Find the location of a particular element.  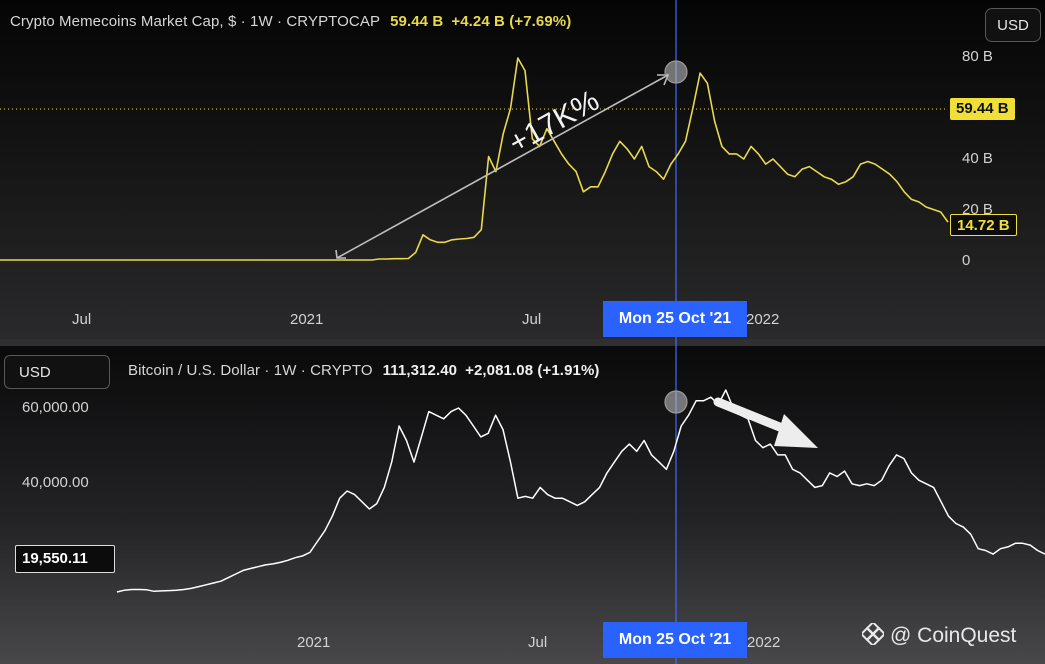

top-y-tick: 40 B is located at coordinates (977, 158).